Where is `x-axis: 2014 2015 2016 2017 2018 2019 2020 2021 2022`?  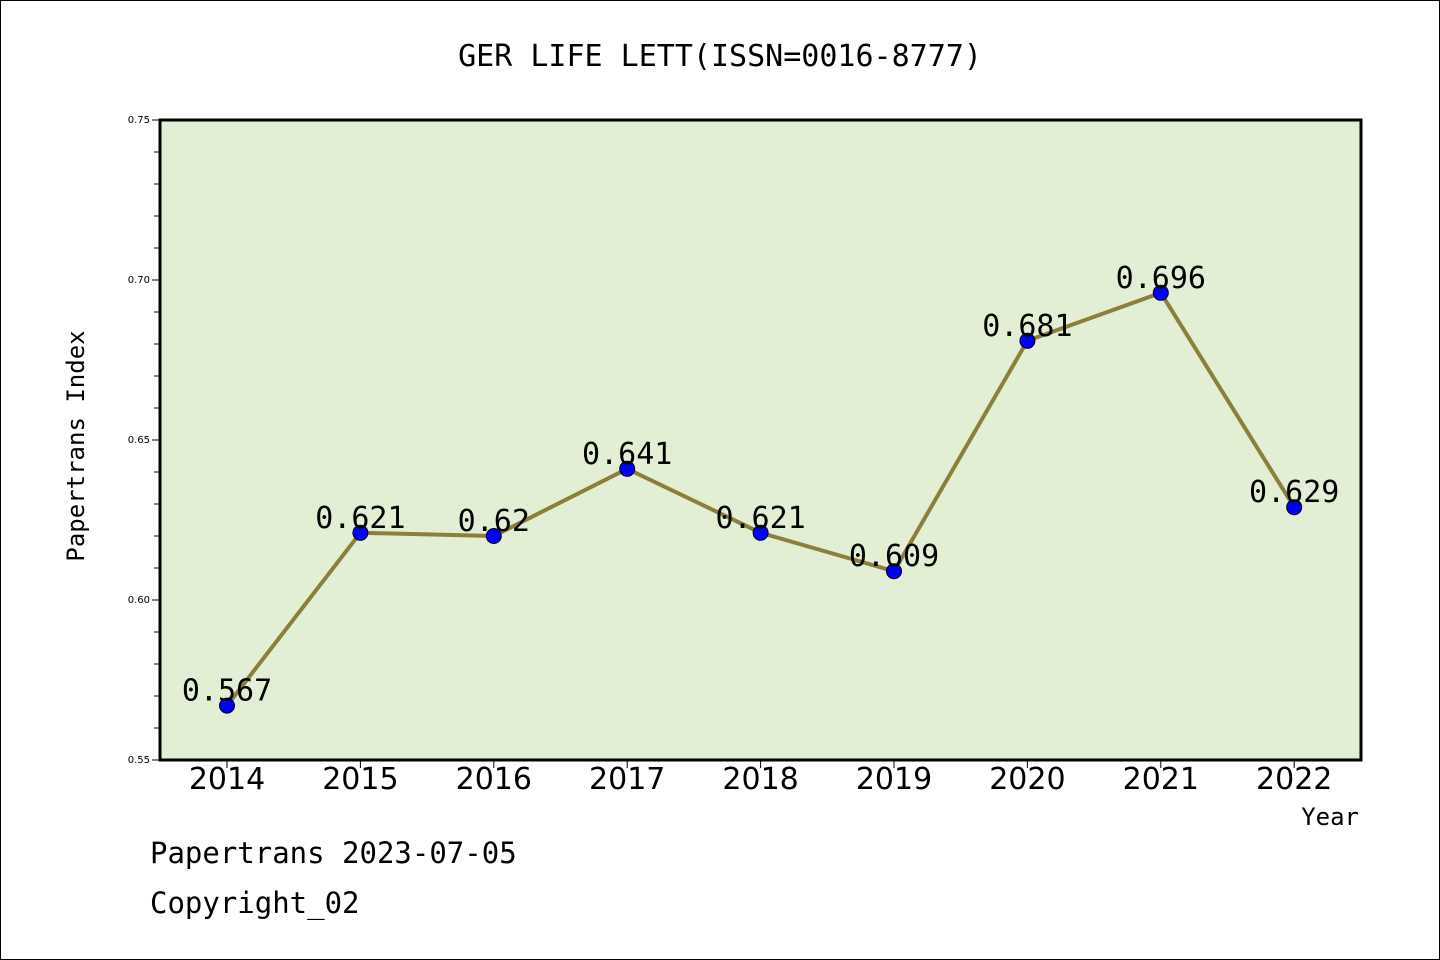
x-axis: 2014 2015 2016 2017 2018 2019 2020 2021 2022 is located at coordinates (760, 778).